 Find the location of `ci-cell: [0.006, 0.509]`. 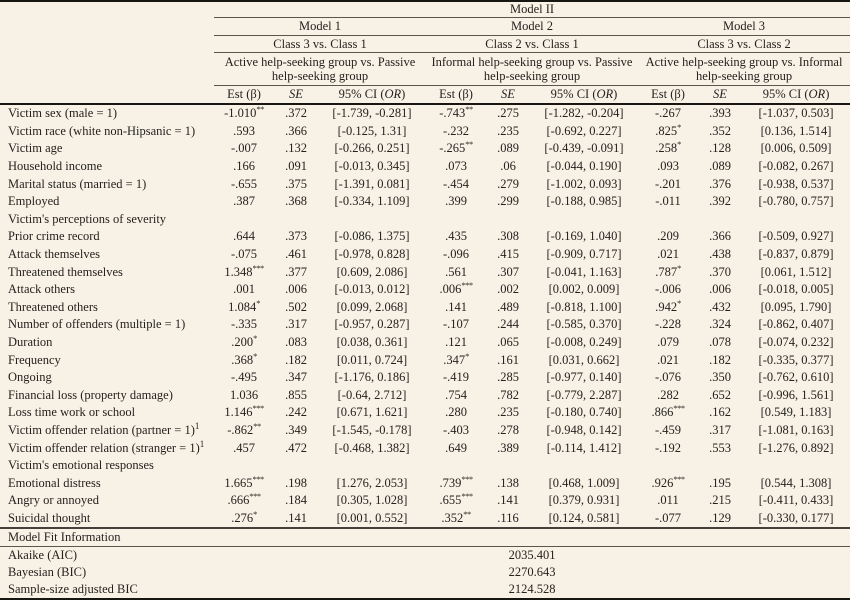

ci-cell: [0.006, 0.509] is located at coordinates (796, 148).